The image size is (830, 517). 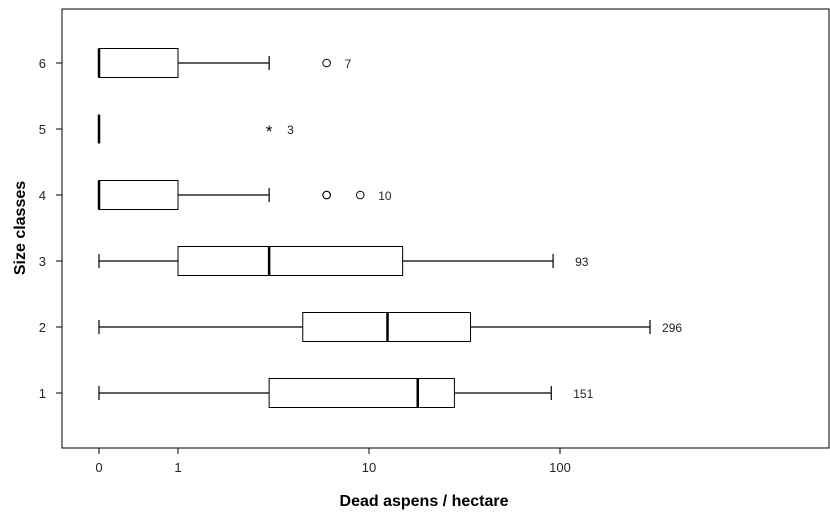 What do you see at coordinates (50, 228) in the screenshot?
I see `y-axis: 1 2 3 4 5 6` at bounding box center [50, 228].